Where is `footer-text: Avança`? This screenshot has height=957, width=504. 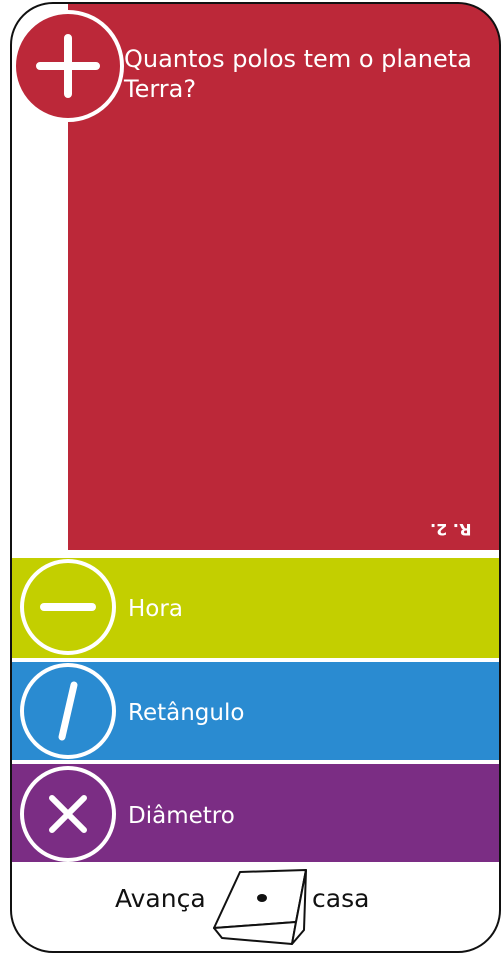 footer-text: Avança is located at coordinates (160, 898).